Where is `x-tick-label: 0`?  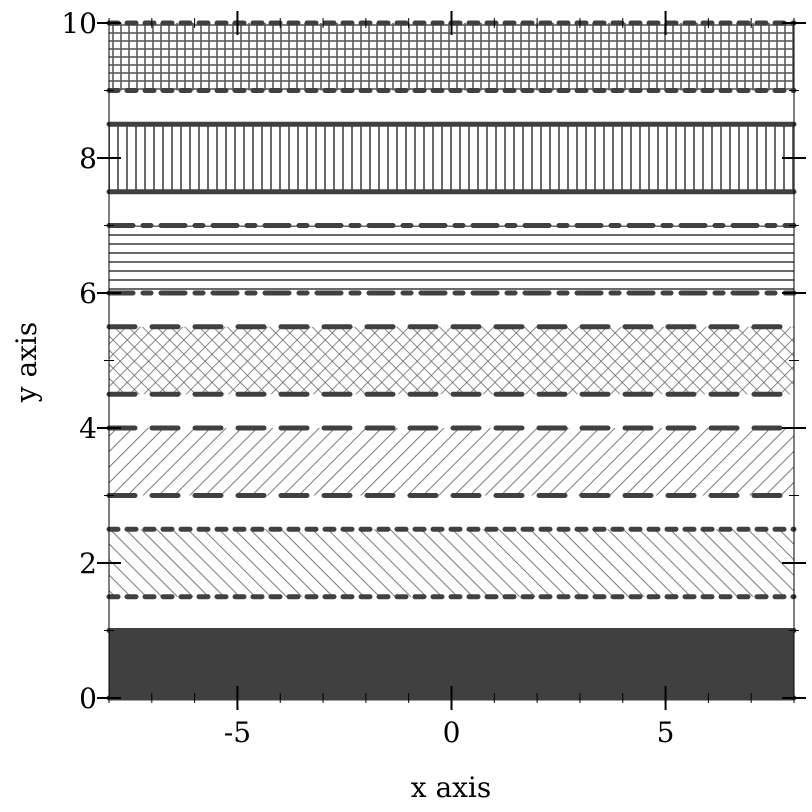 x-tick-label: 0 is located at coordinates (452, 732).